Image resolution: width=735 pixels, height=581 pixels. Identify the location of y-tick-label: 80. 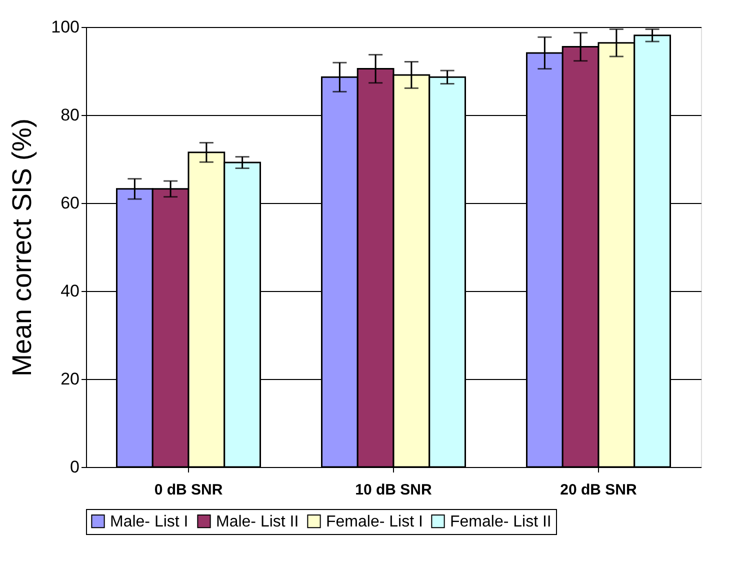
(70, 115).